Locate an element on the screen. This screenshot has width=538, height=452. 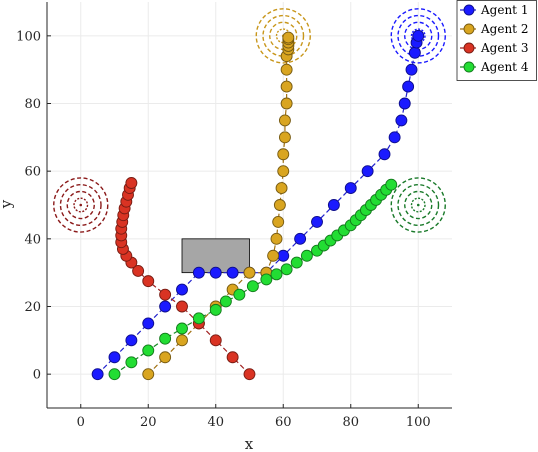
y-tick-label: 20 is located at coordinates (32, 307).